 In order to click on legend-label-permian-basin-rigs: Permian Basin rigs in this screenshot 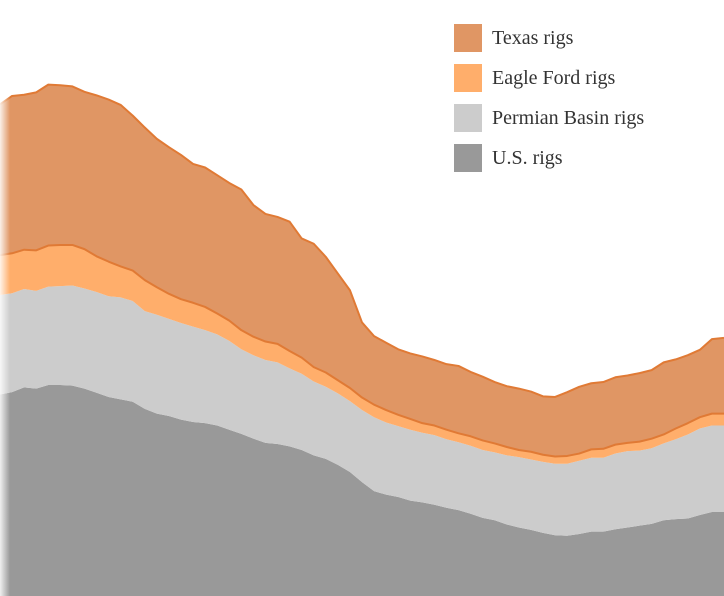, I will do `click(568, 117)`.